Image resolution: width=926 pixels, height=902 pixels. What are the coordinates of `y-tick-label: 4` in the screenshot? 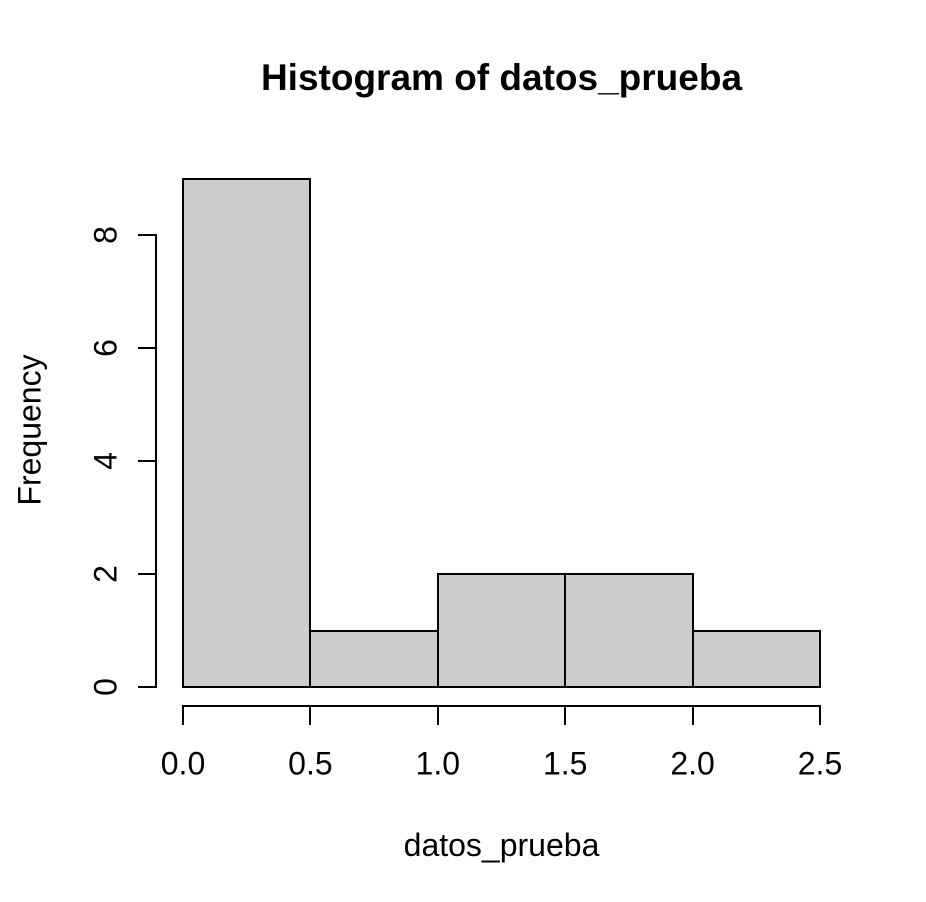 It's located at (105, 461).